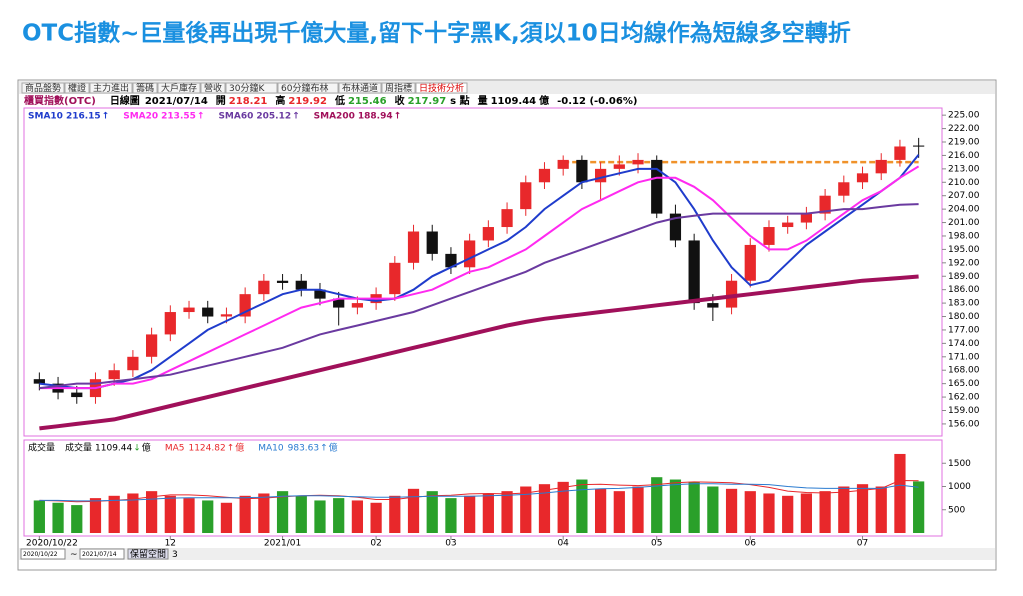 Image resolution: width=1023 pixels, height=596 pixels. What do you see at coordinates (964, 196) in the screenshot?
I see `y-tick-label: 207.00` at bounding box center [964, 196].